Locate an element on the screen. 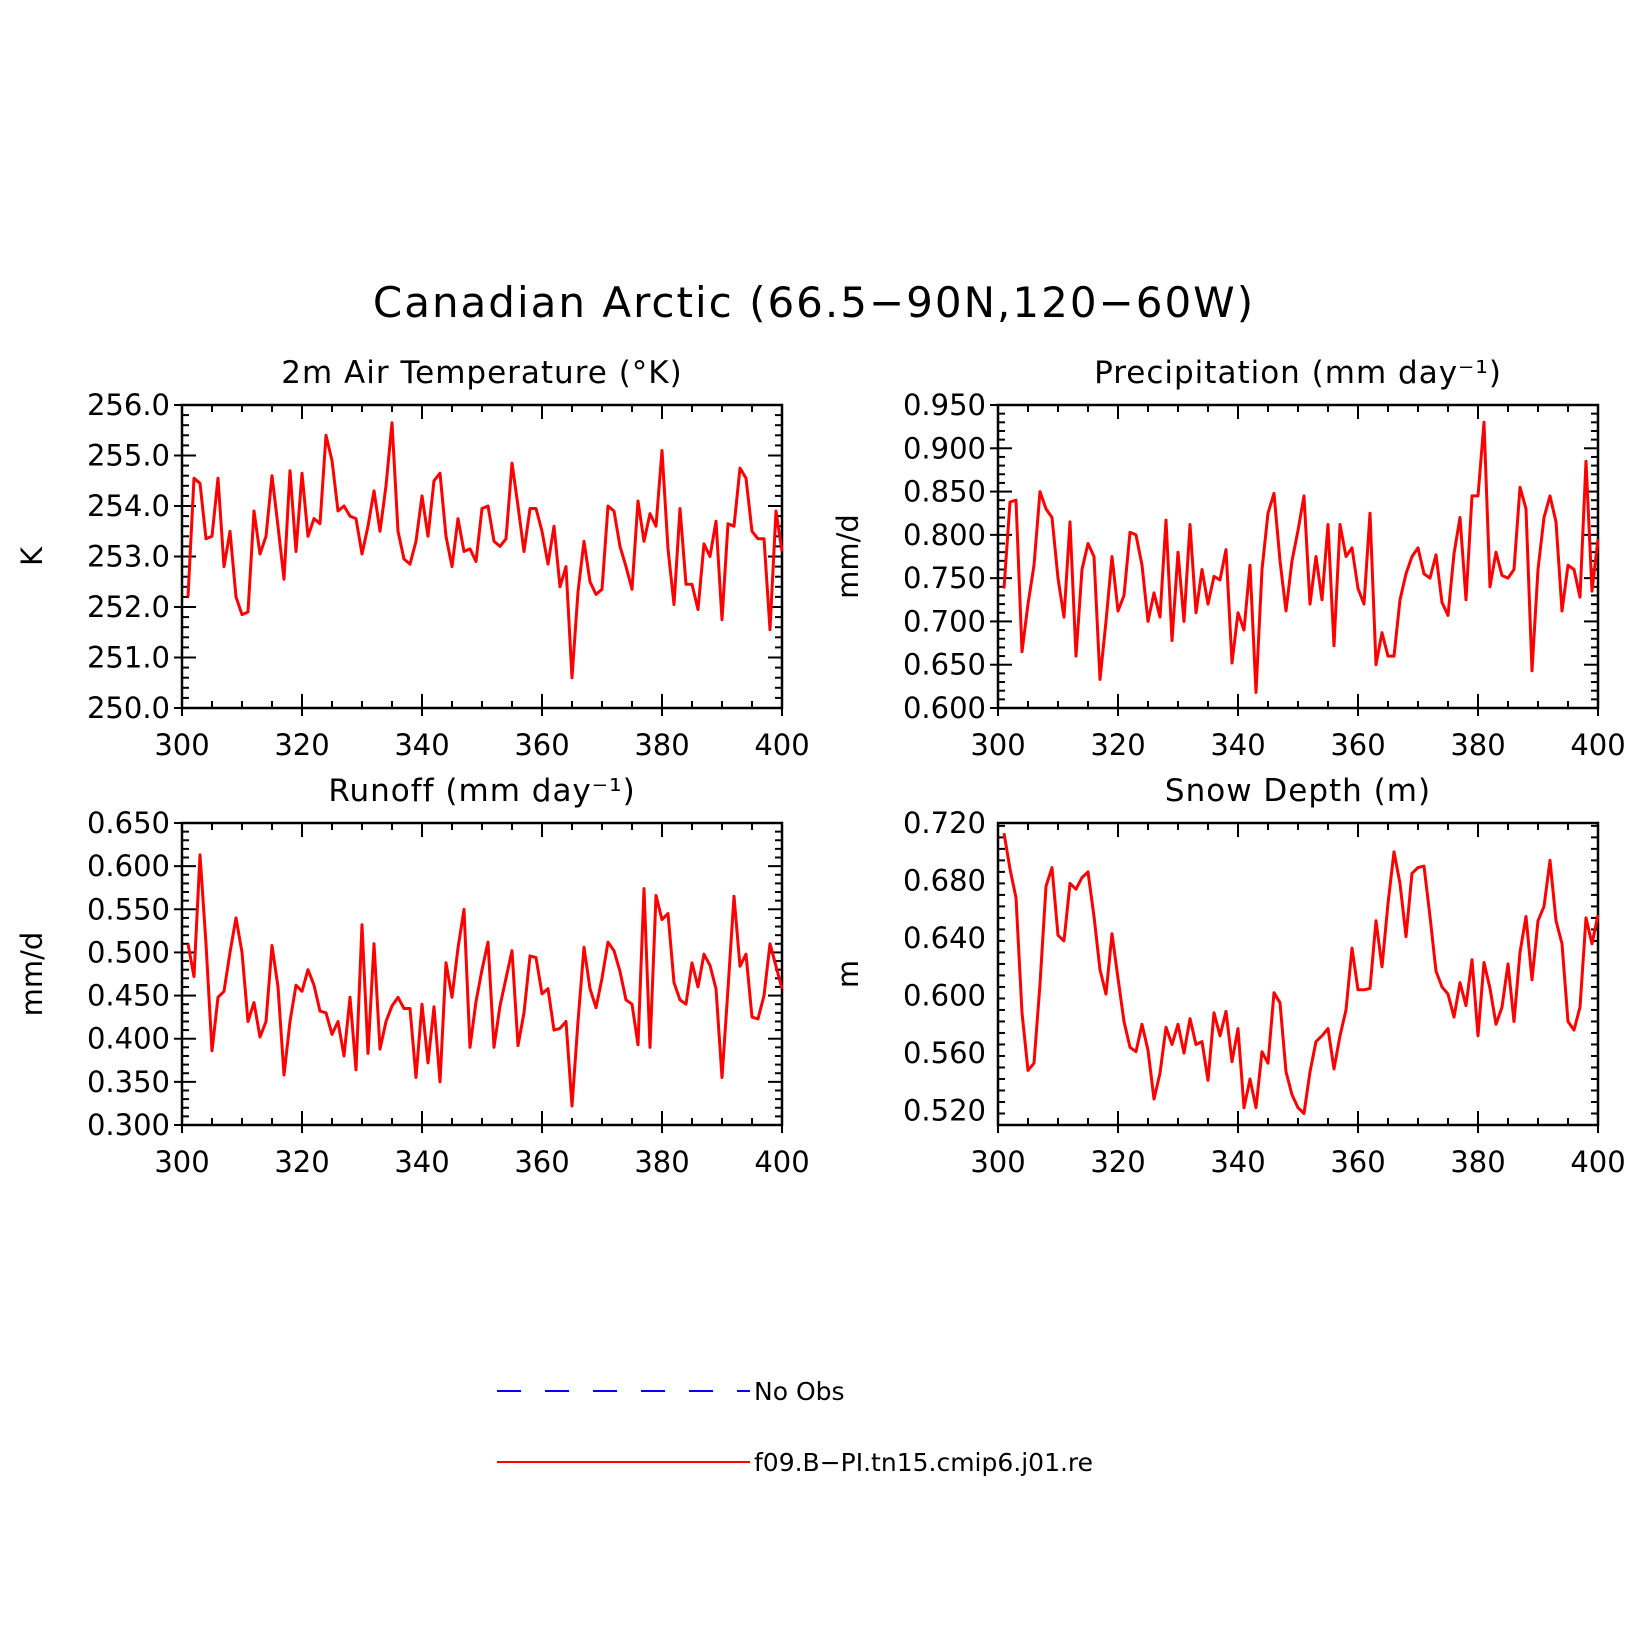 The width and height of the screenshot is (1629, 1632). y-tick-label: 0.850 is located at coordinates (944, 492).